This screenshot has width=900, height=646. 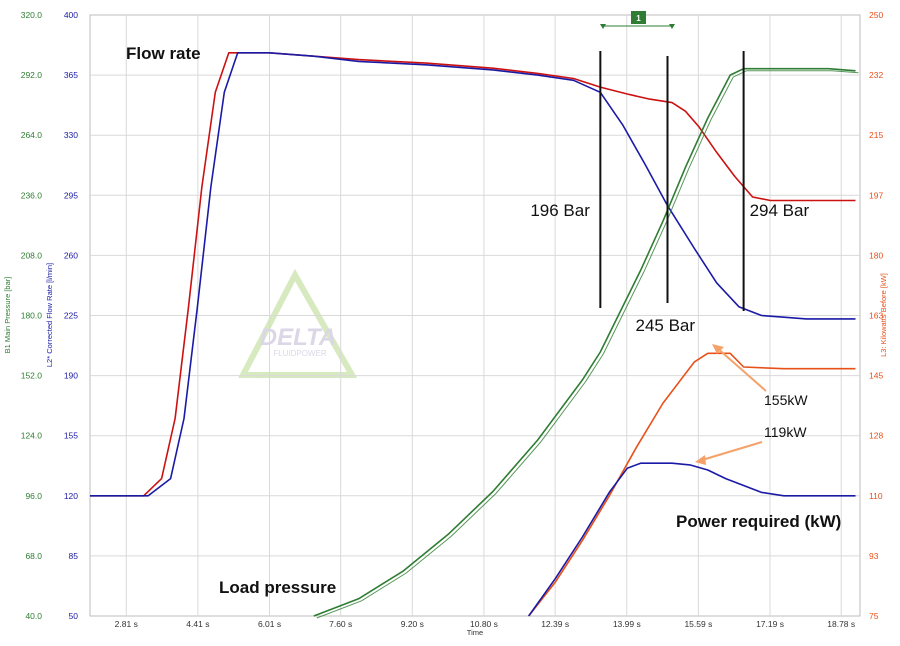 I want to click on flow-tick-label: 295, so click(x=71, y=195).